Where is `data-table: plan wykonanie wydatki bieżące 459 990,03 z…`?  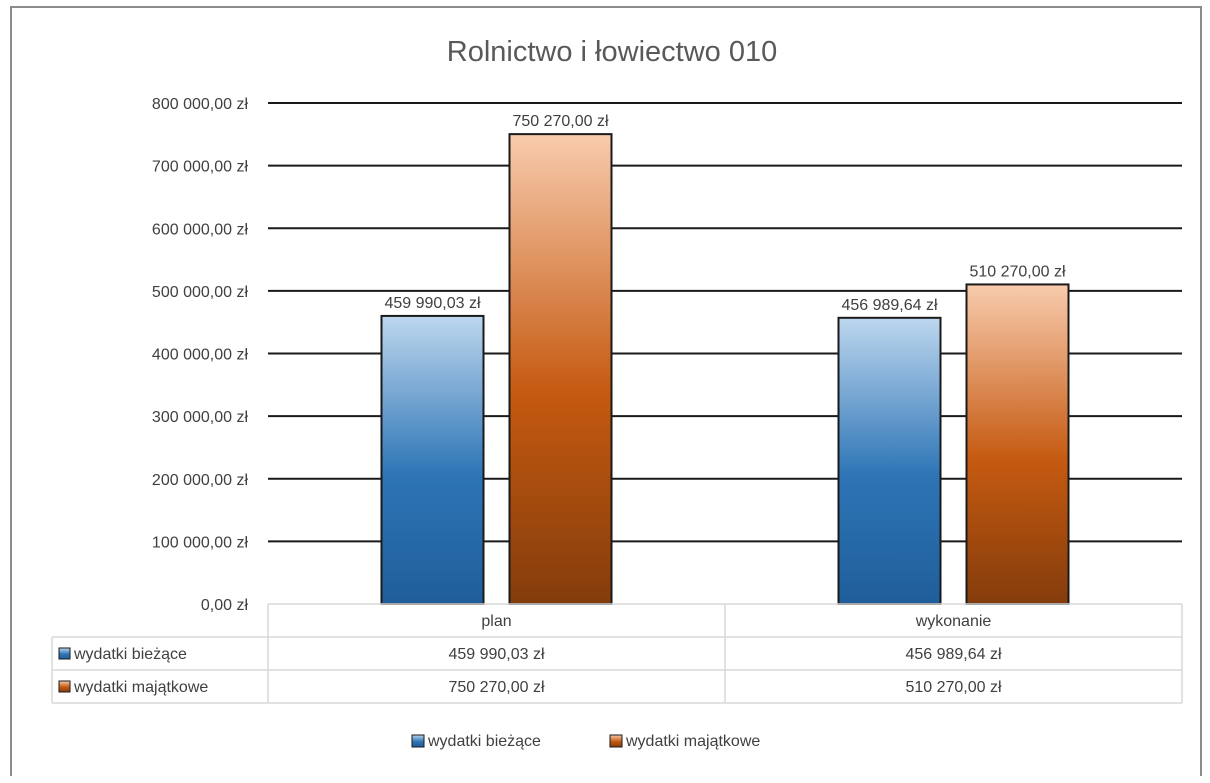 data-table: plan wykonanie wydatki bieżące 459 990,03 z… is located at coordinates (617, 653).